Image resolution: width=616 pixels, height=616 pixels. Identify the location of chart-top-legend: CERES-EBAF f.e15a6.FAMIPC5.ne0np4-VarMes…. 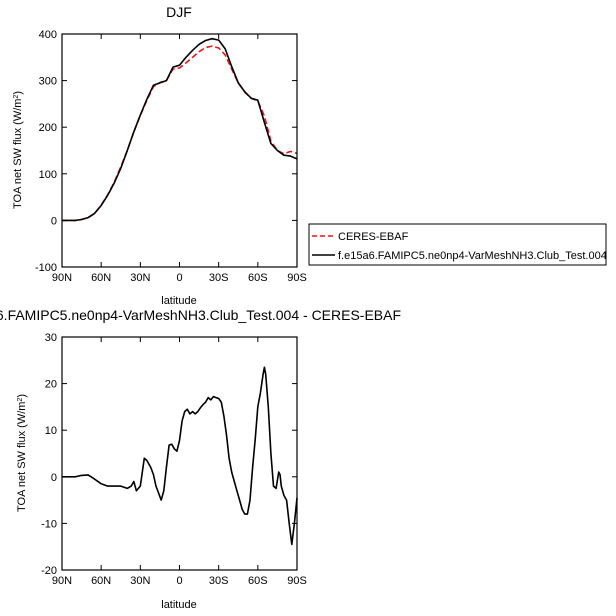
(457, 244).